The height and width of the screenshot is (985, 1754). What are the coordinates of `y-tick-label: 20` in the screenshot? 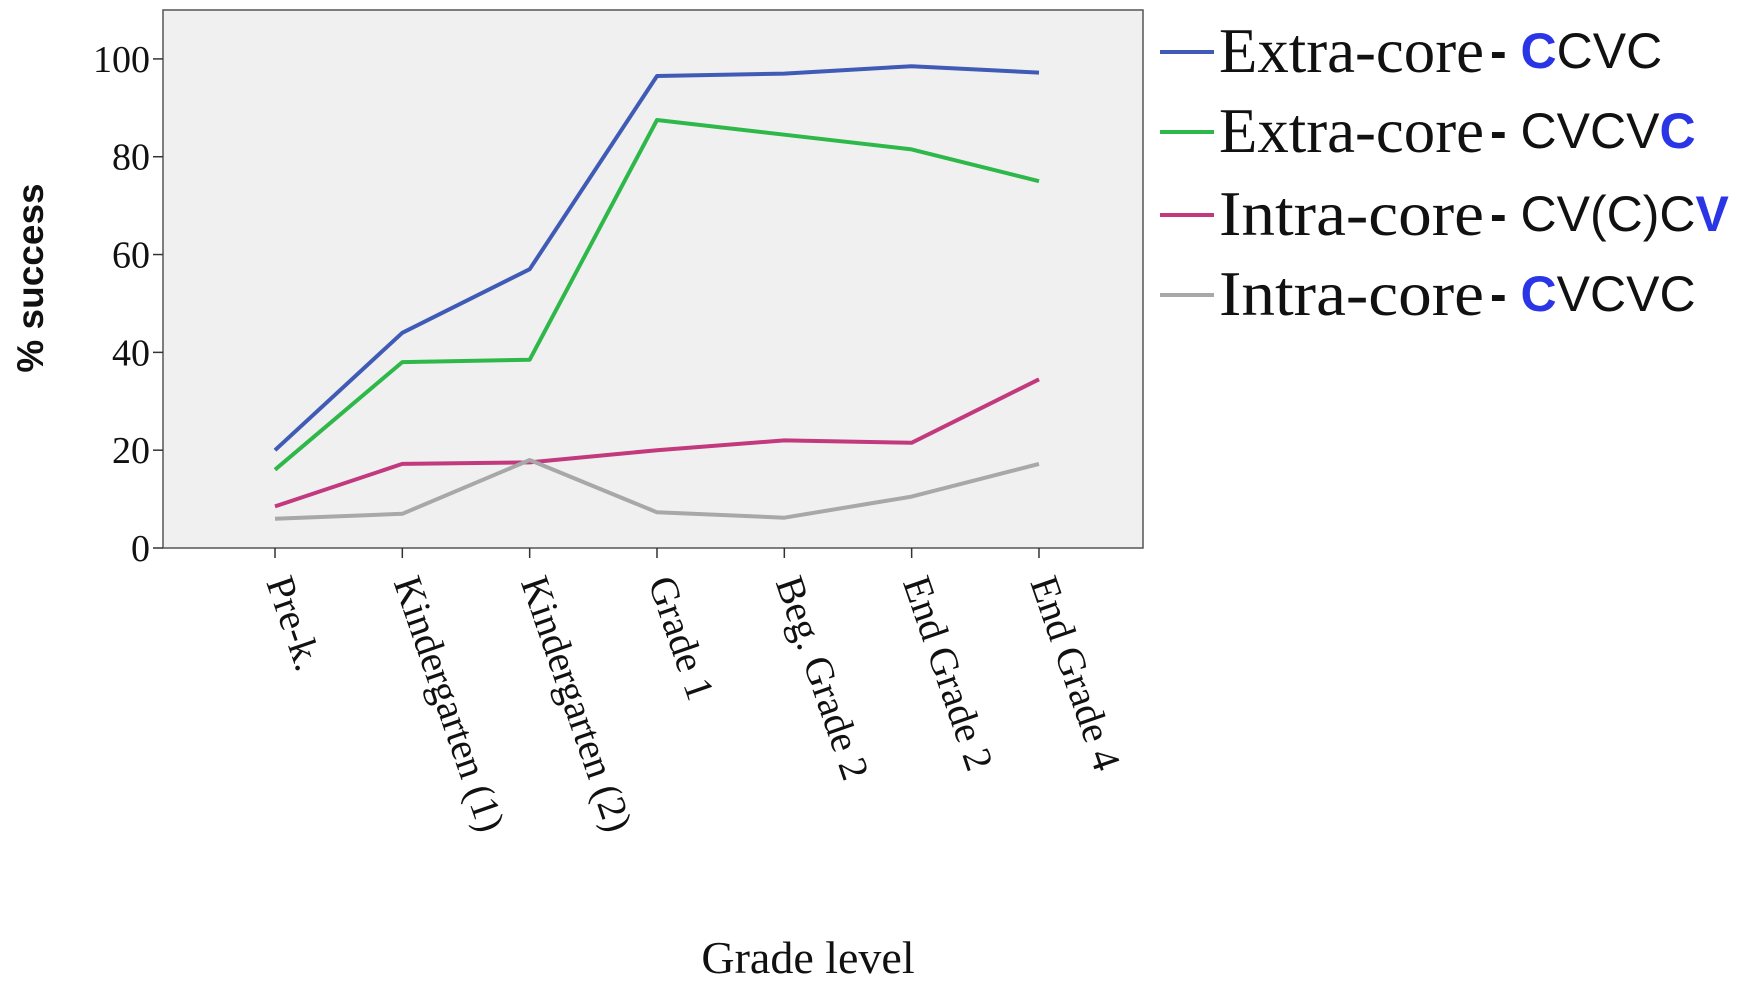 It's located at (131, 451).